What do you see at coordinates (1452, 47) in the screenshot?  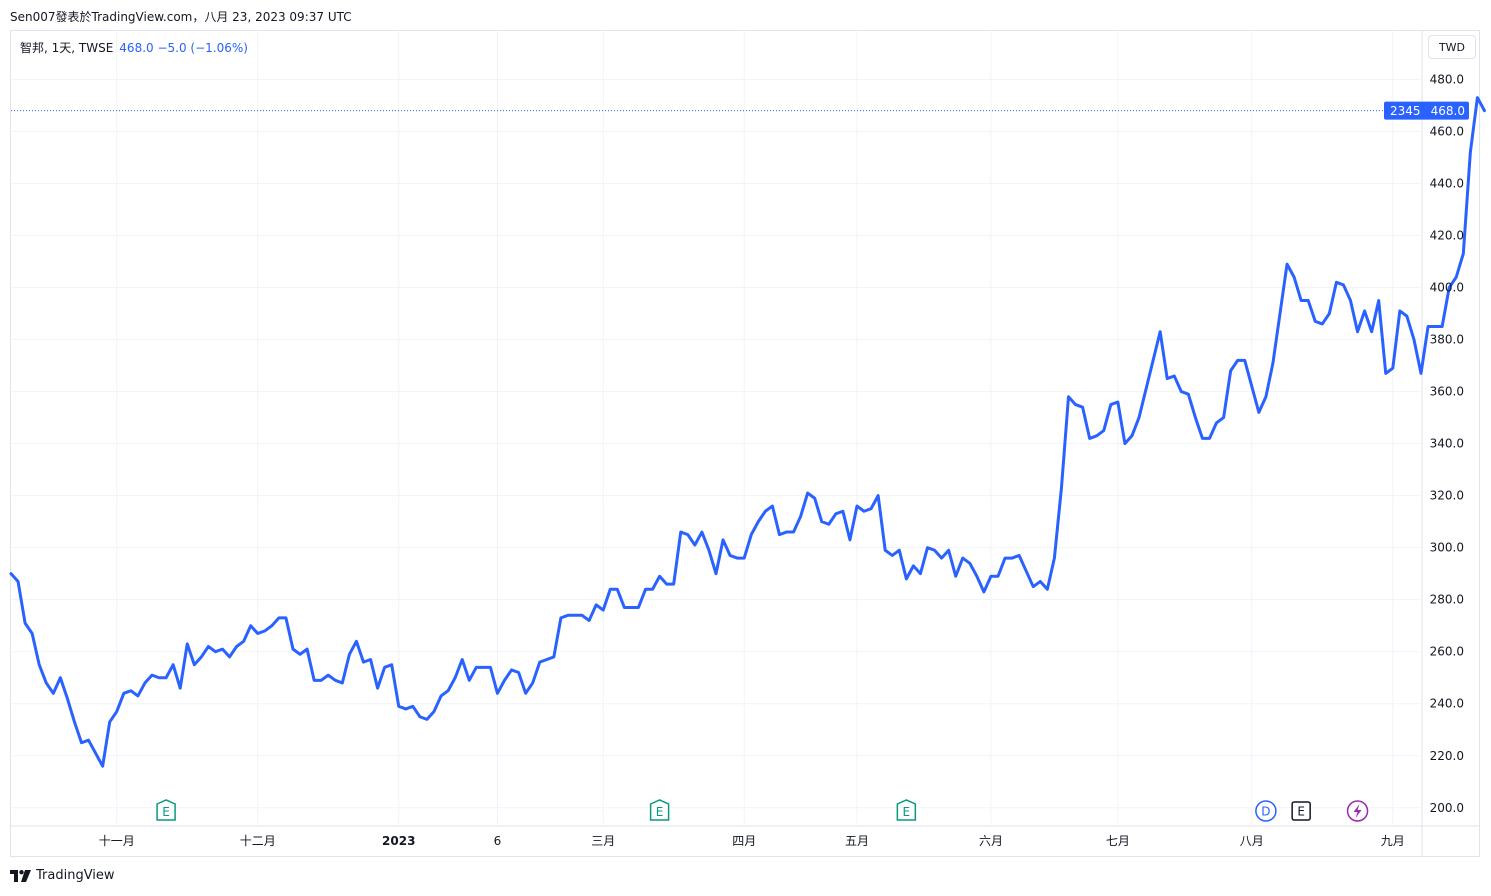 I see `currency-button: TWD` at bounding box center [1452, 47].